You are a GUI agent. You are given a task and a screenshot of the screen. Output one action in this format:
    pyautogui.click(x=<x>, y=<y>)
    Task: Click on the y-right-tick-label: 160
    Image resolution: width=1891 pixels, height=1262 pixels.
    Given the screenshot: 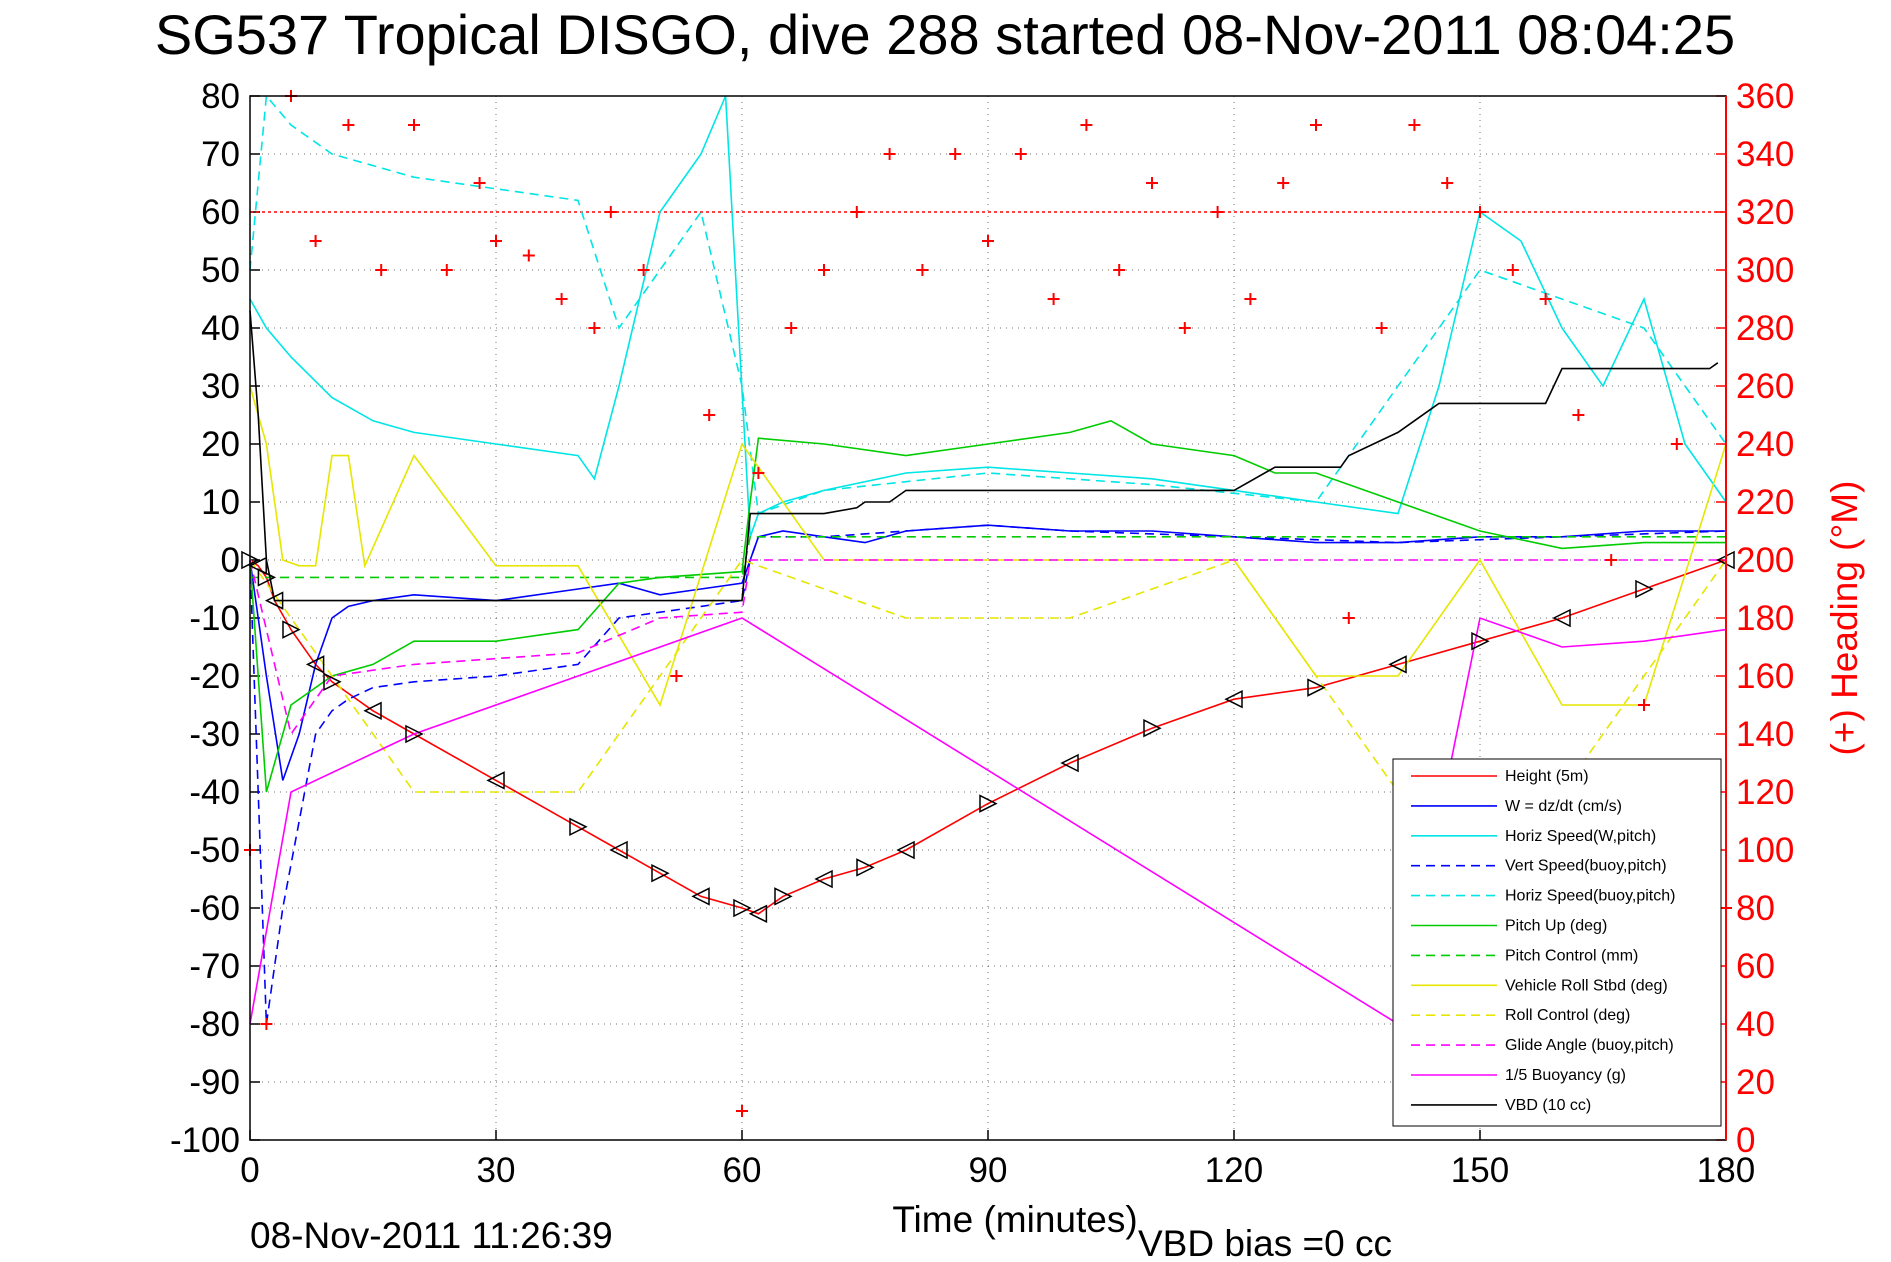 What is the action you would take?
    pyautogui.click(x=1765, y=676)
    